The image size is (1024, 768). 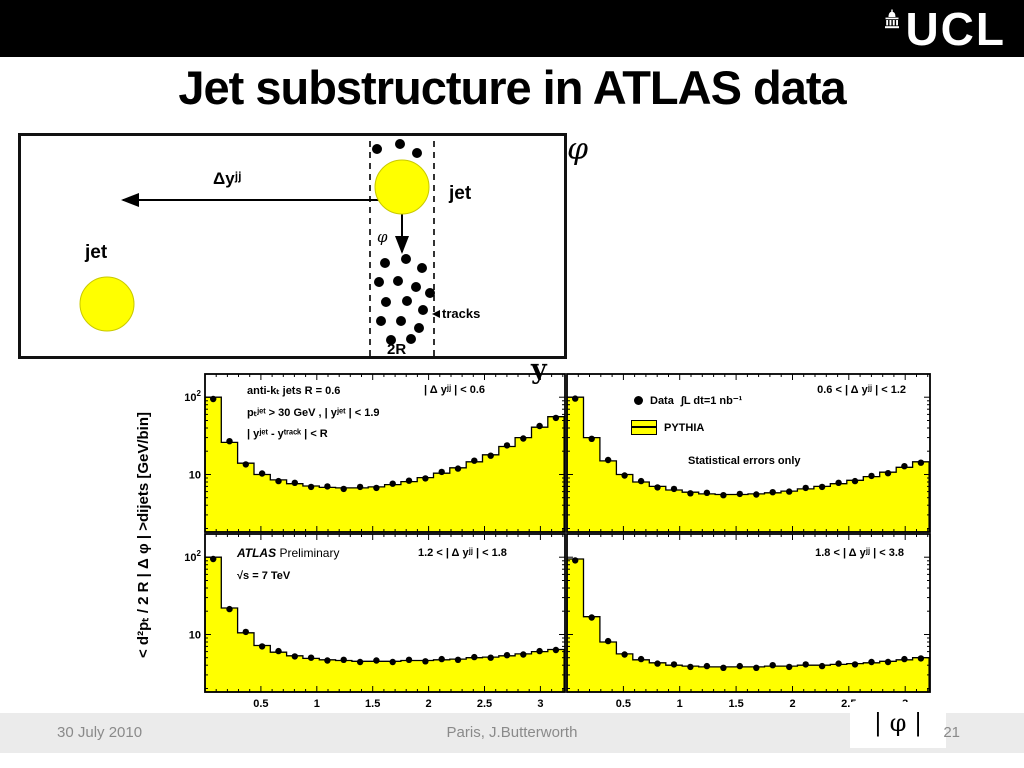 What do you see at coordinates (294, 391) in the screenshot?
I see `jet-definition-label: anti-kₜ jets R = 0.6` at bounding box center [294, 391].